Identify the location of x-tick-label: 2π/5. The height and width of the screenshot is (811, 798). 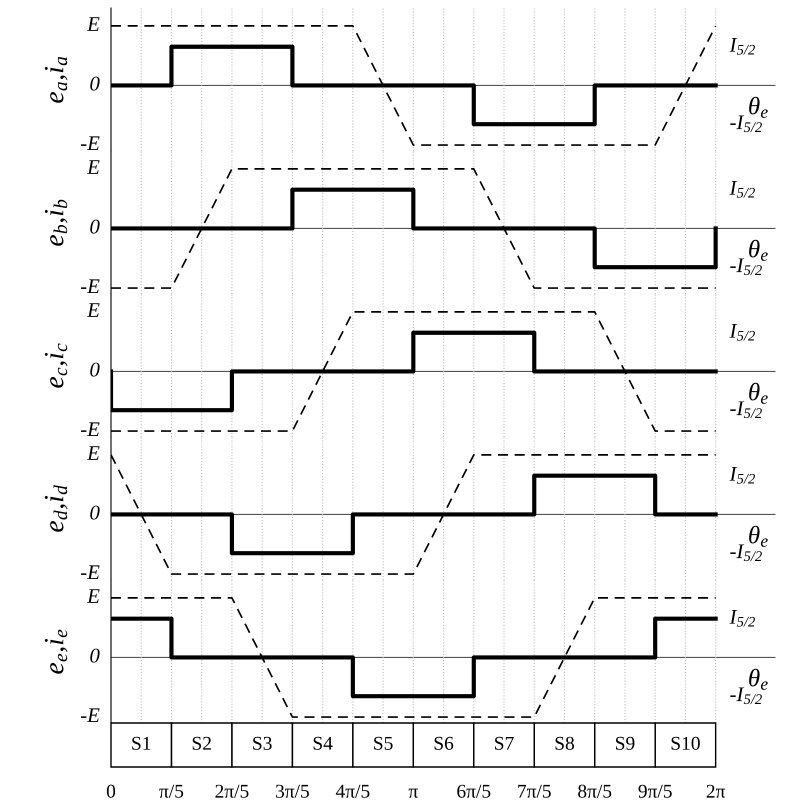
(231, 791).